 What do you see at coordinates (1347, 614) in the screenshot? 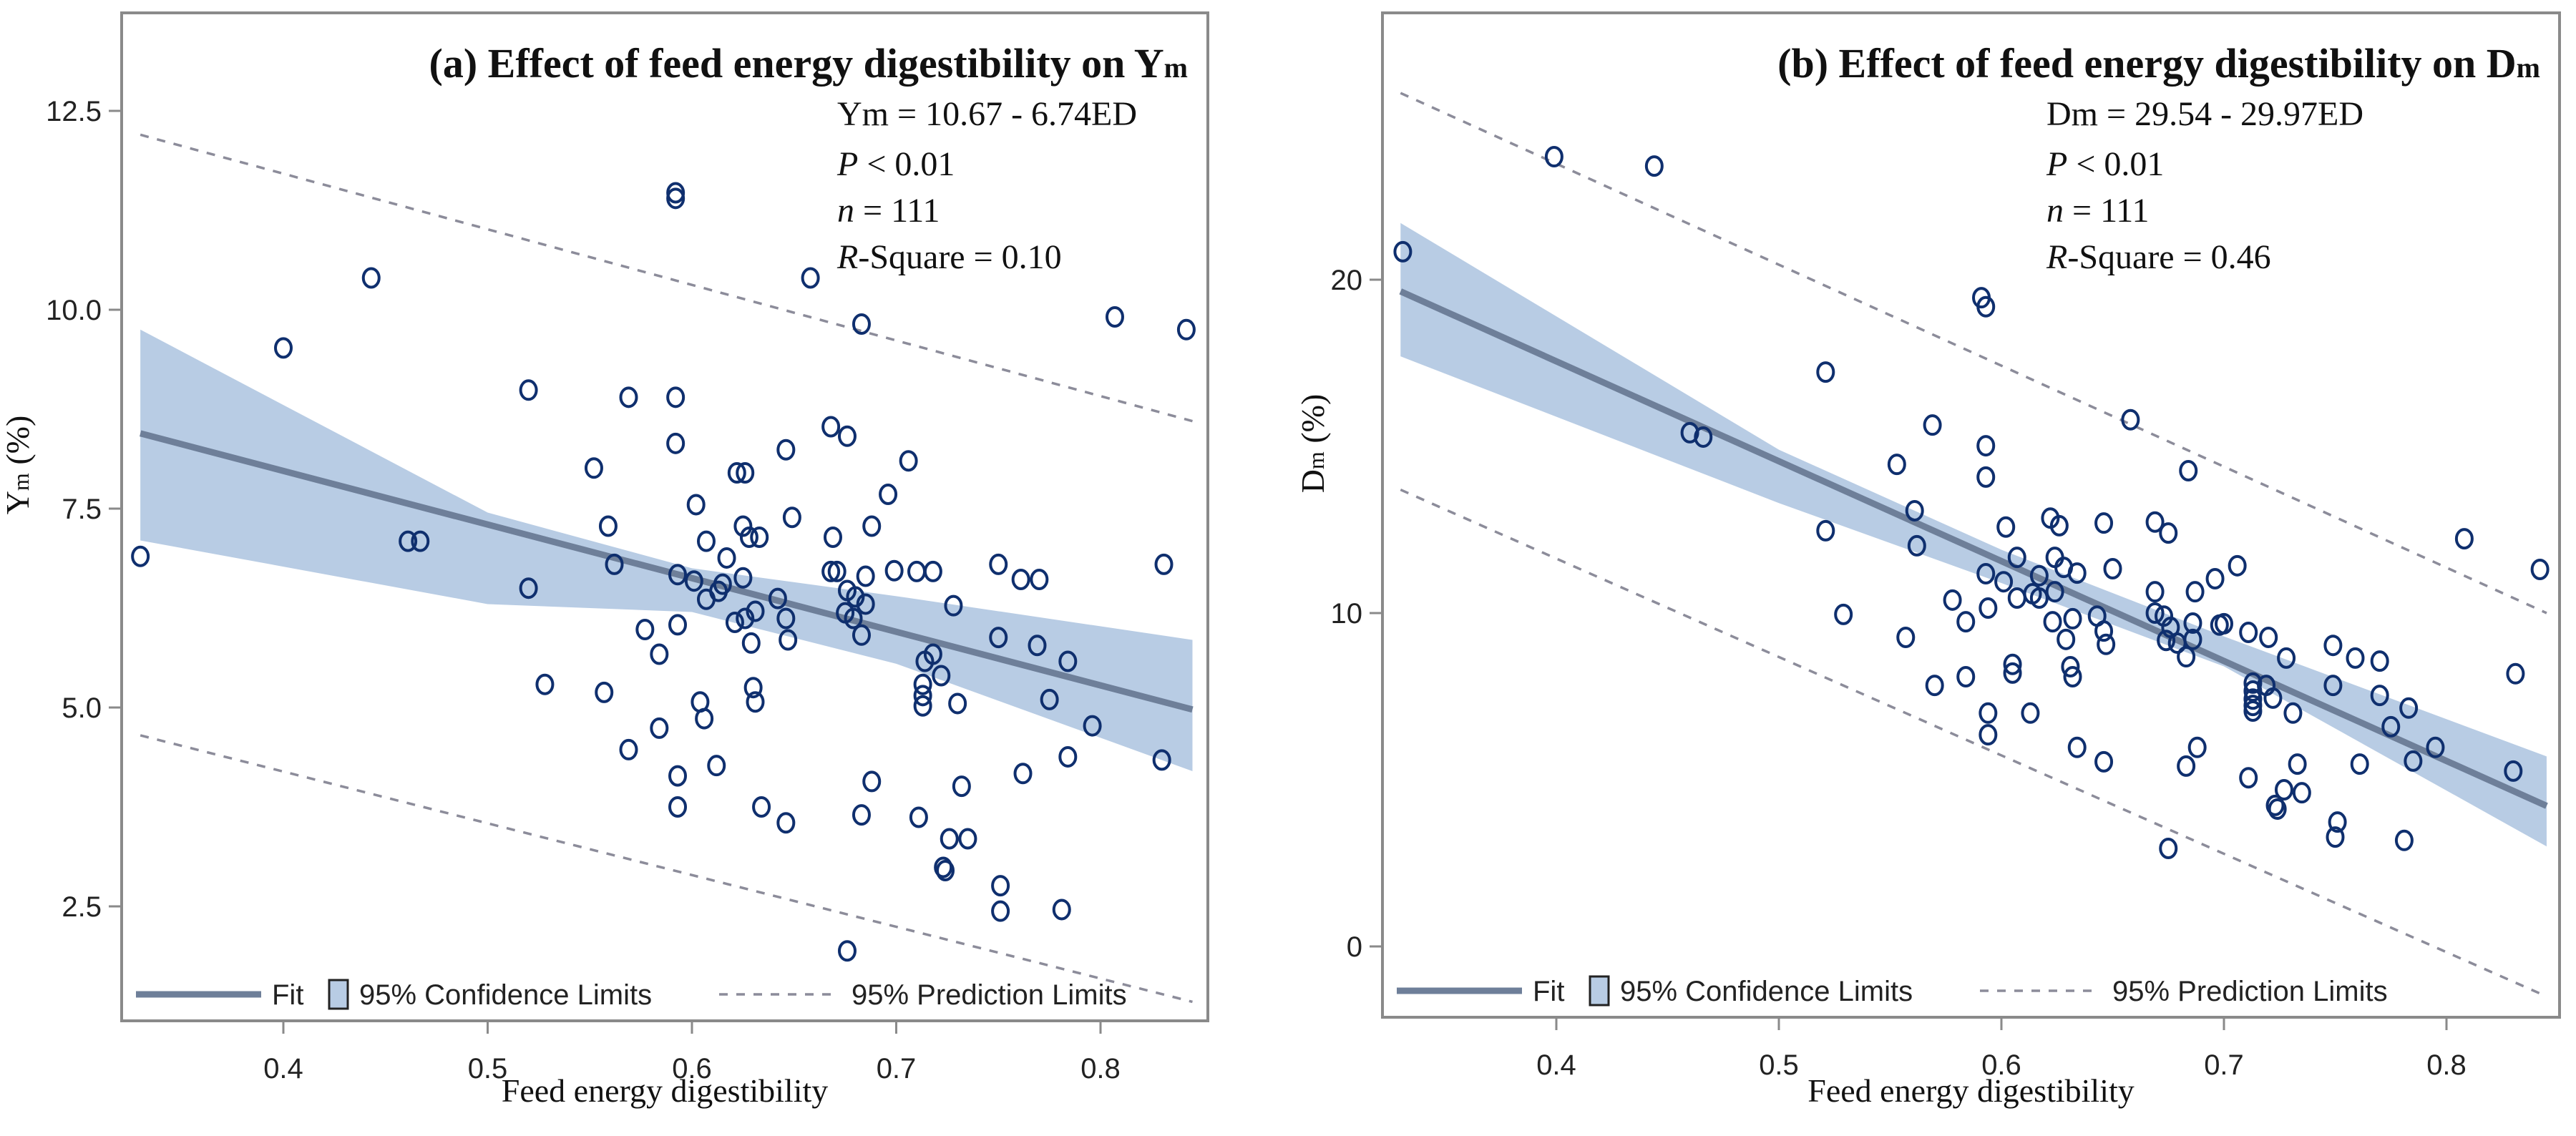
I see `y-tick-label: 10` at bounding box center [1347, 614].